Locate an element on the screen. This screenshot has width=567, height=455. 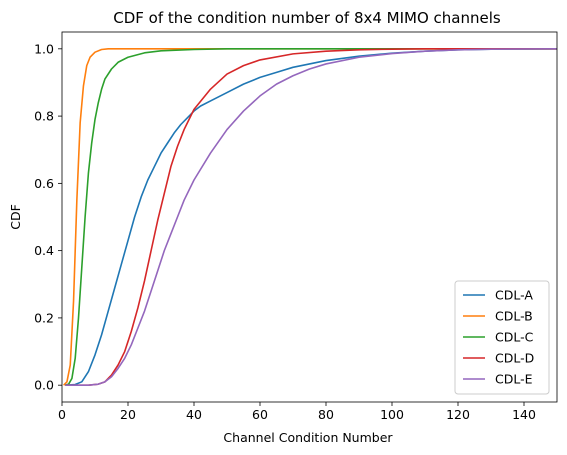
x-tick-label: 140 is located at coordinates (524, 414).